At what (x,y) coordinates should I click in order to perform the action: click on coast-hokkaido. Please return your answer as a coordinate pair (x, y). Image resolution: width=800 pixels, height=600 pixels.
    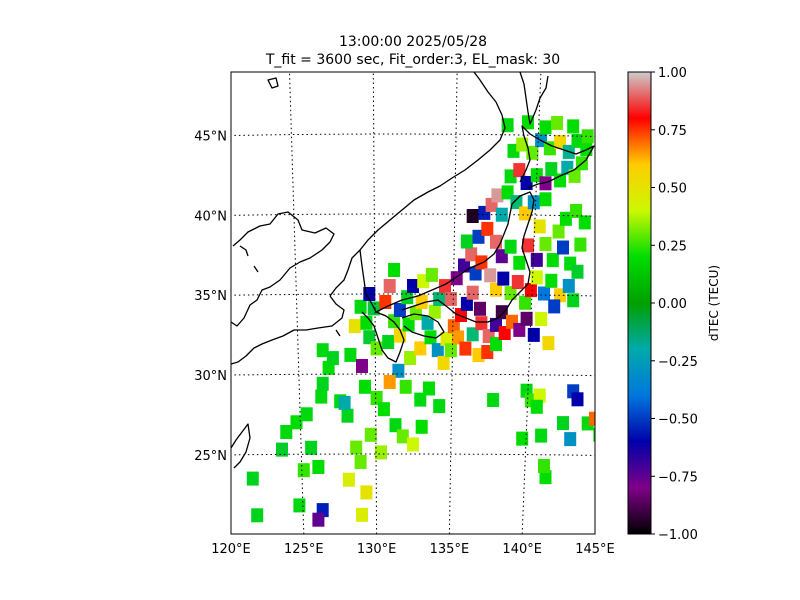
    Looking at the image, I should click on (557, 157).